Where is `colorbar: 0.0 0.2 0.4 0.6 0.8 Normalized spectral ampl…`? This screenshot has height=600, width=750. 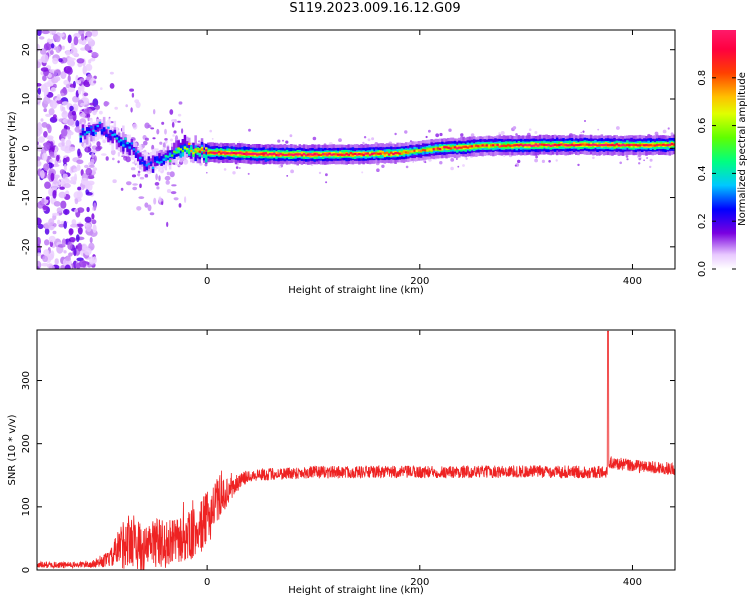
colorbar: 0.0 0.2 0.4 0.6 0.8 Normalized spectral ampl… is located at coordinates (722, 153).